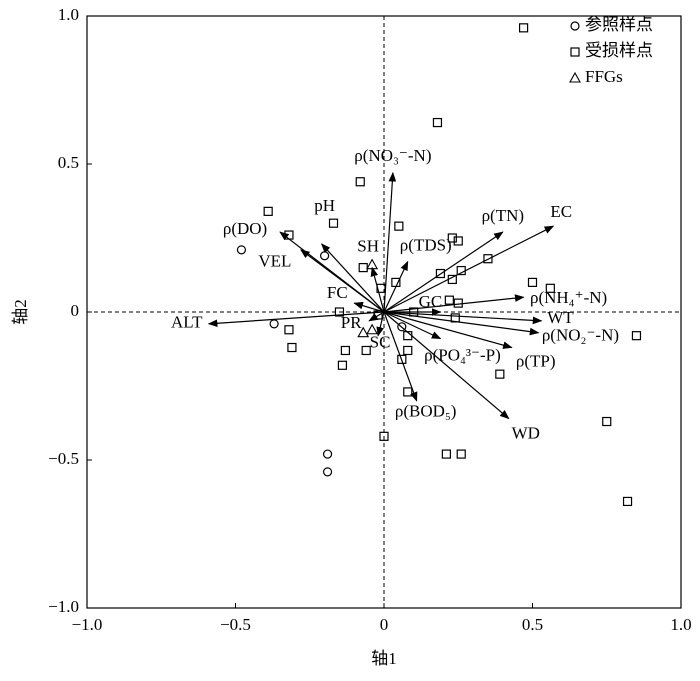 This screenshot has height=681, width=700. What do you see at coordinates (462, 355) in the screenshot?
I see `vector-label: ρ(PO₄³⁻-P)` at bounding box center [462, 355].